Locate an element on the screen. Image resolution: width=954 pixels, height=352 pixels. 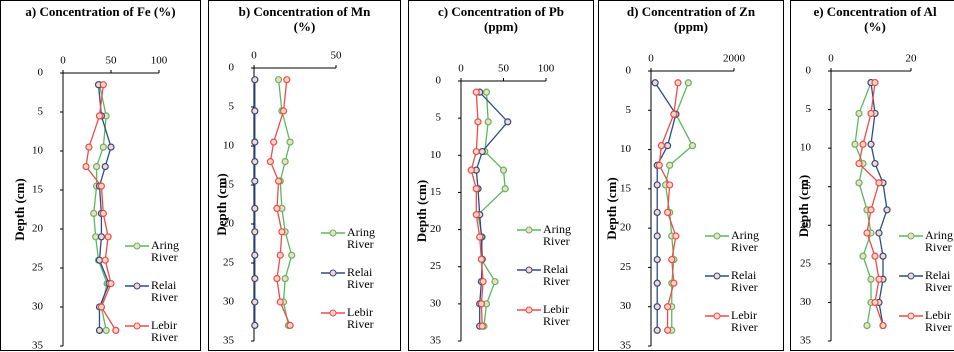
y-tick-label: 15 is located at coordinates (229, 185).